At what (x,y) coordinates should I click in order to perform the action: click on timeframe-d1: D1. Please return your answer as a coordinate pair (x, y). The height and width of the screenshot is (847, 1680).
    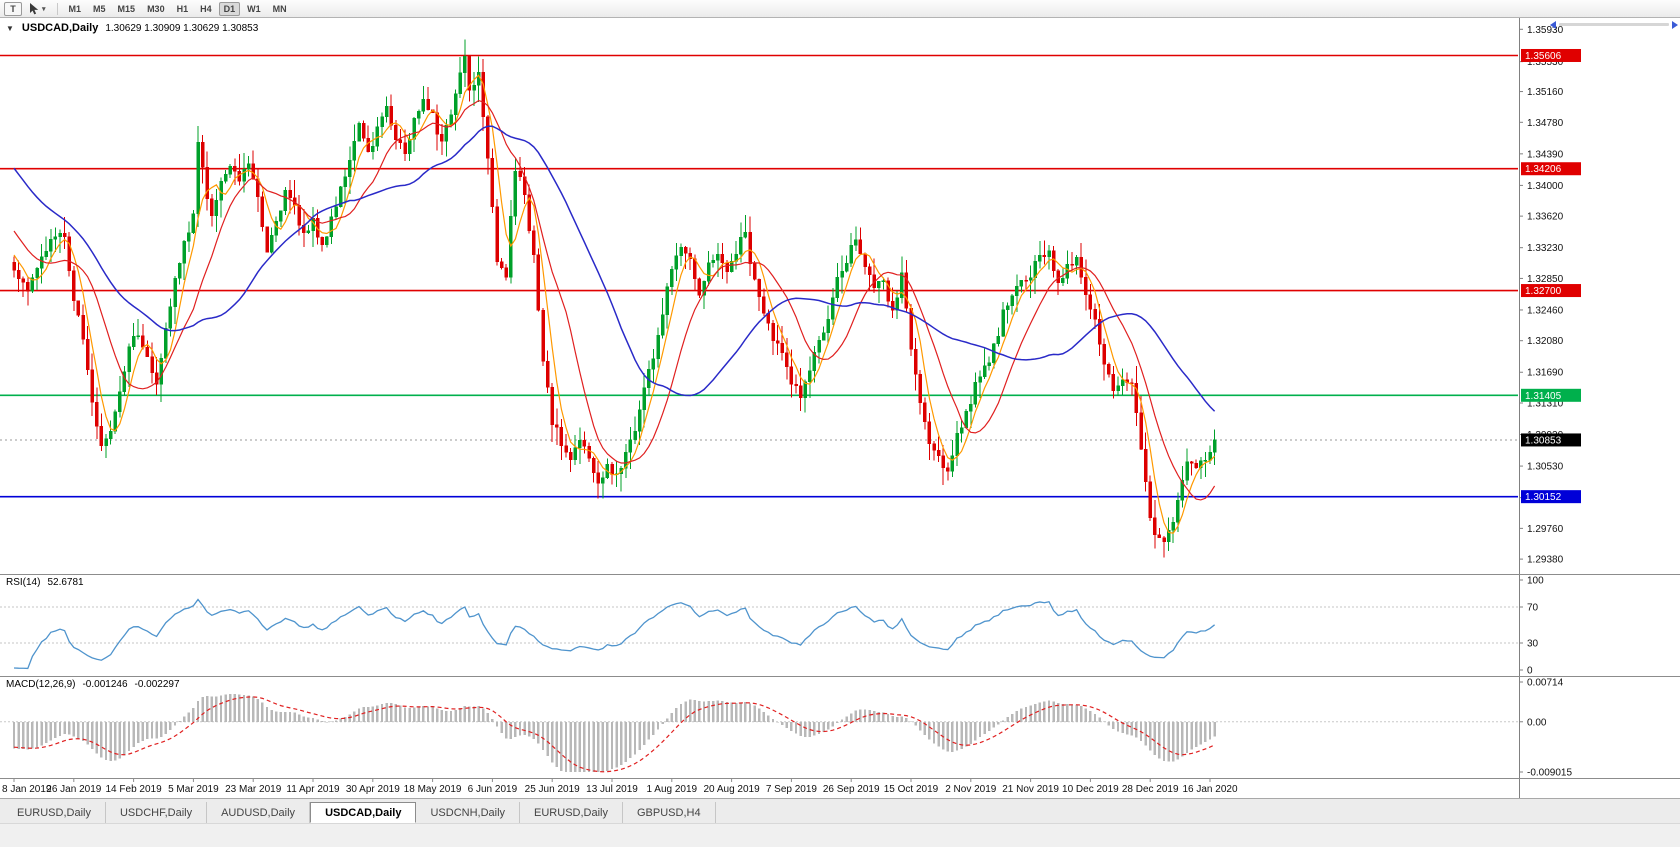
    Looking at the image, I should click on (229, 8).